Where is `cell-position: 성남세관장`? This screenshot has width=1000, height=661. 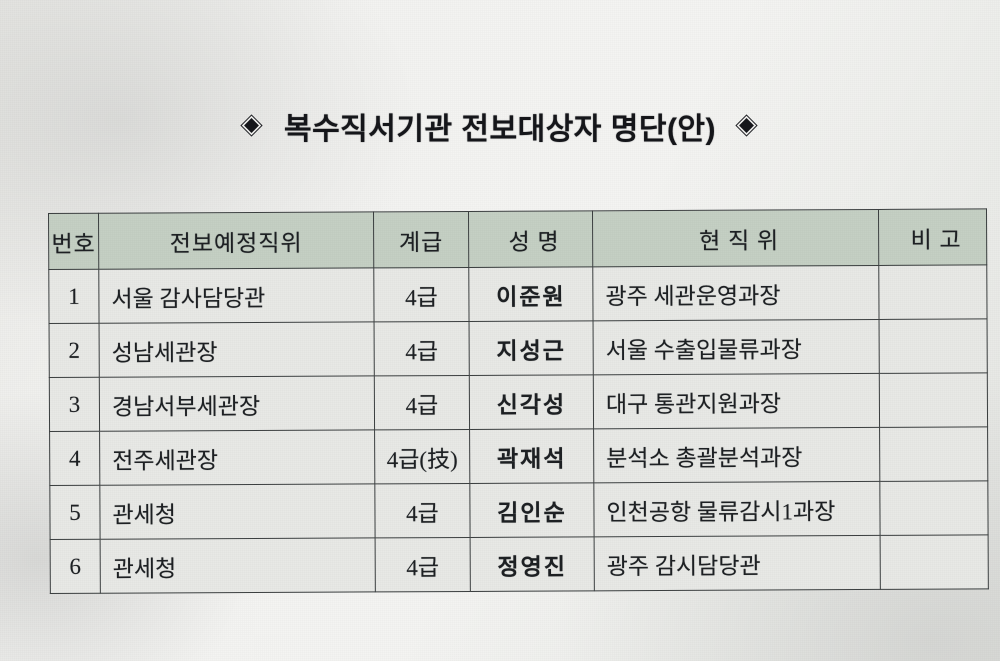 cell-position: 성남세관장 is located at coordinates (237, 349).